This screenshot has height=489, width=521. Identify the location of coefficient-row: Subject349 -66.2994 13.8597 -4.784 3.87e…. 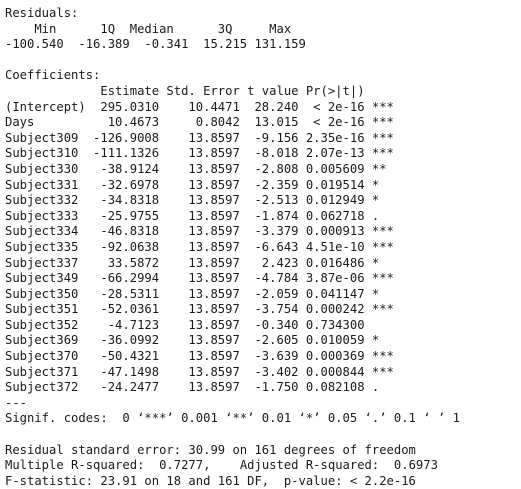
(199, 278).